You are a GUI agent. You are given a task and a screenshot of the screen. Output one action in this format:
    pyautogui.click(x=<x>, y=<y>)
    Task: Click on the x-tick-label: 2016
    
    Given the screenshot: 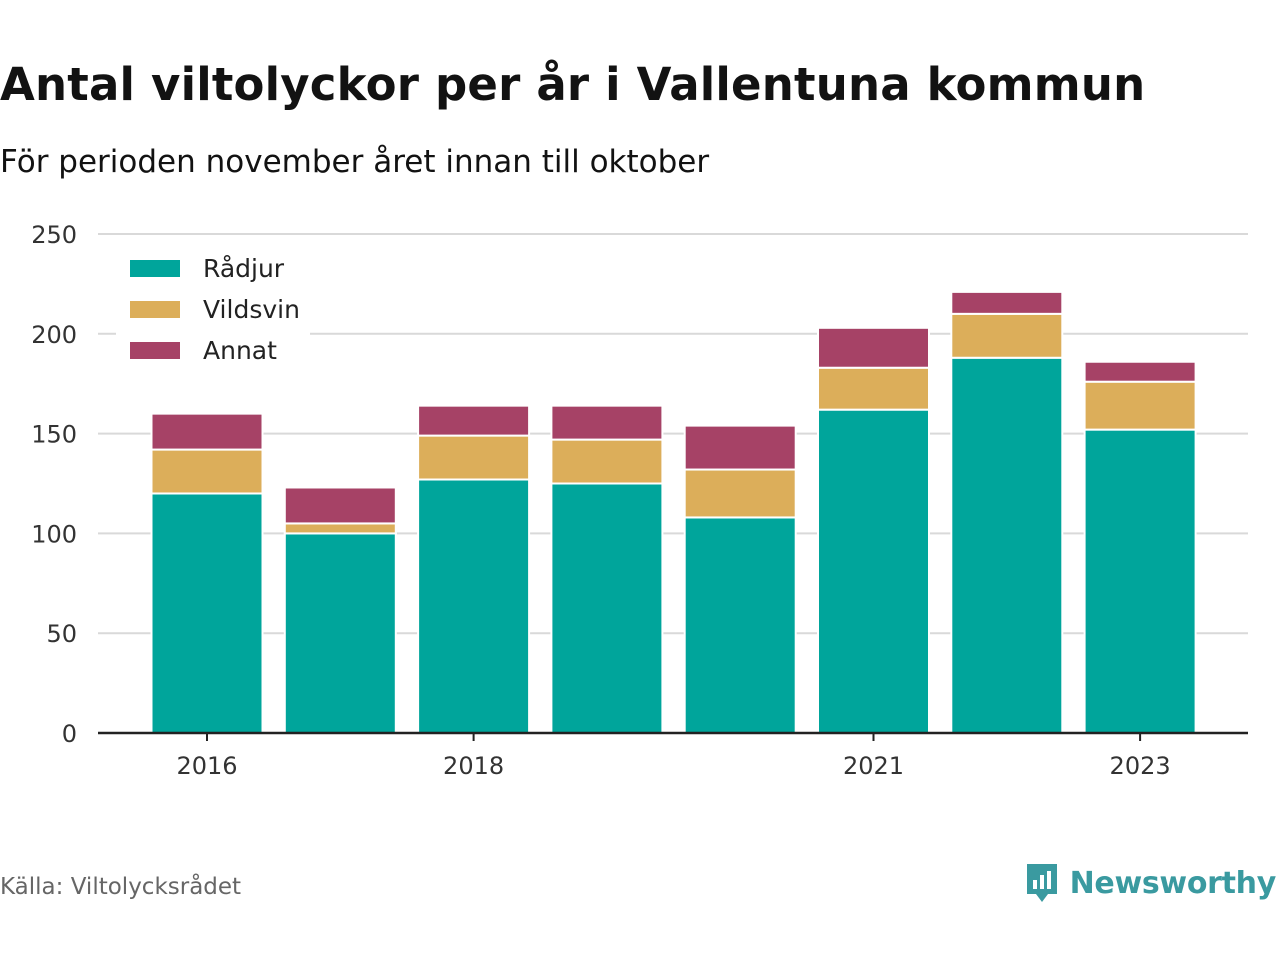 What is the action you would take?
    pyautogui.click(x=206, y=766)
    